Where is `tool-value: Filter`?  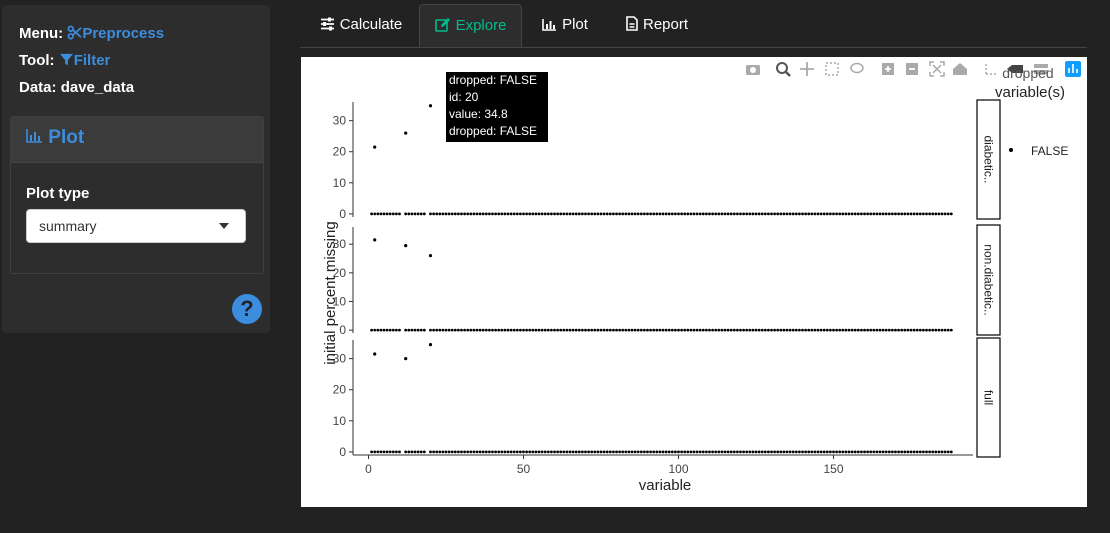 tool-value: Filter is located at coordinates (84, 60).